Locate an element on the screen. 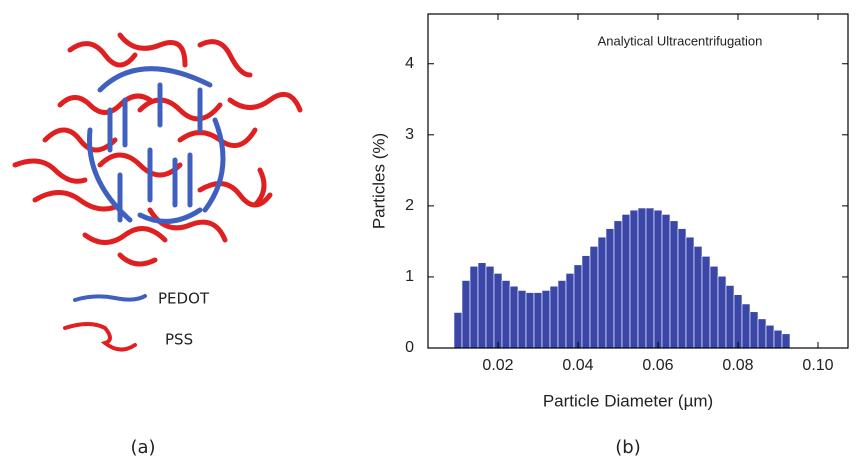 The width and height of the screenshot is (862, 466). legend-label: PEDOT is located at coordinates (184, 299).